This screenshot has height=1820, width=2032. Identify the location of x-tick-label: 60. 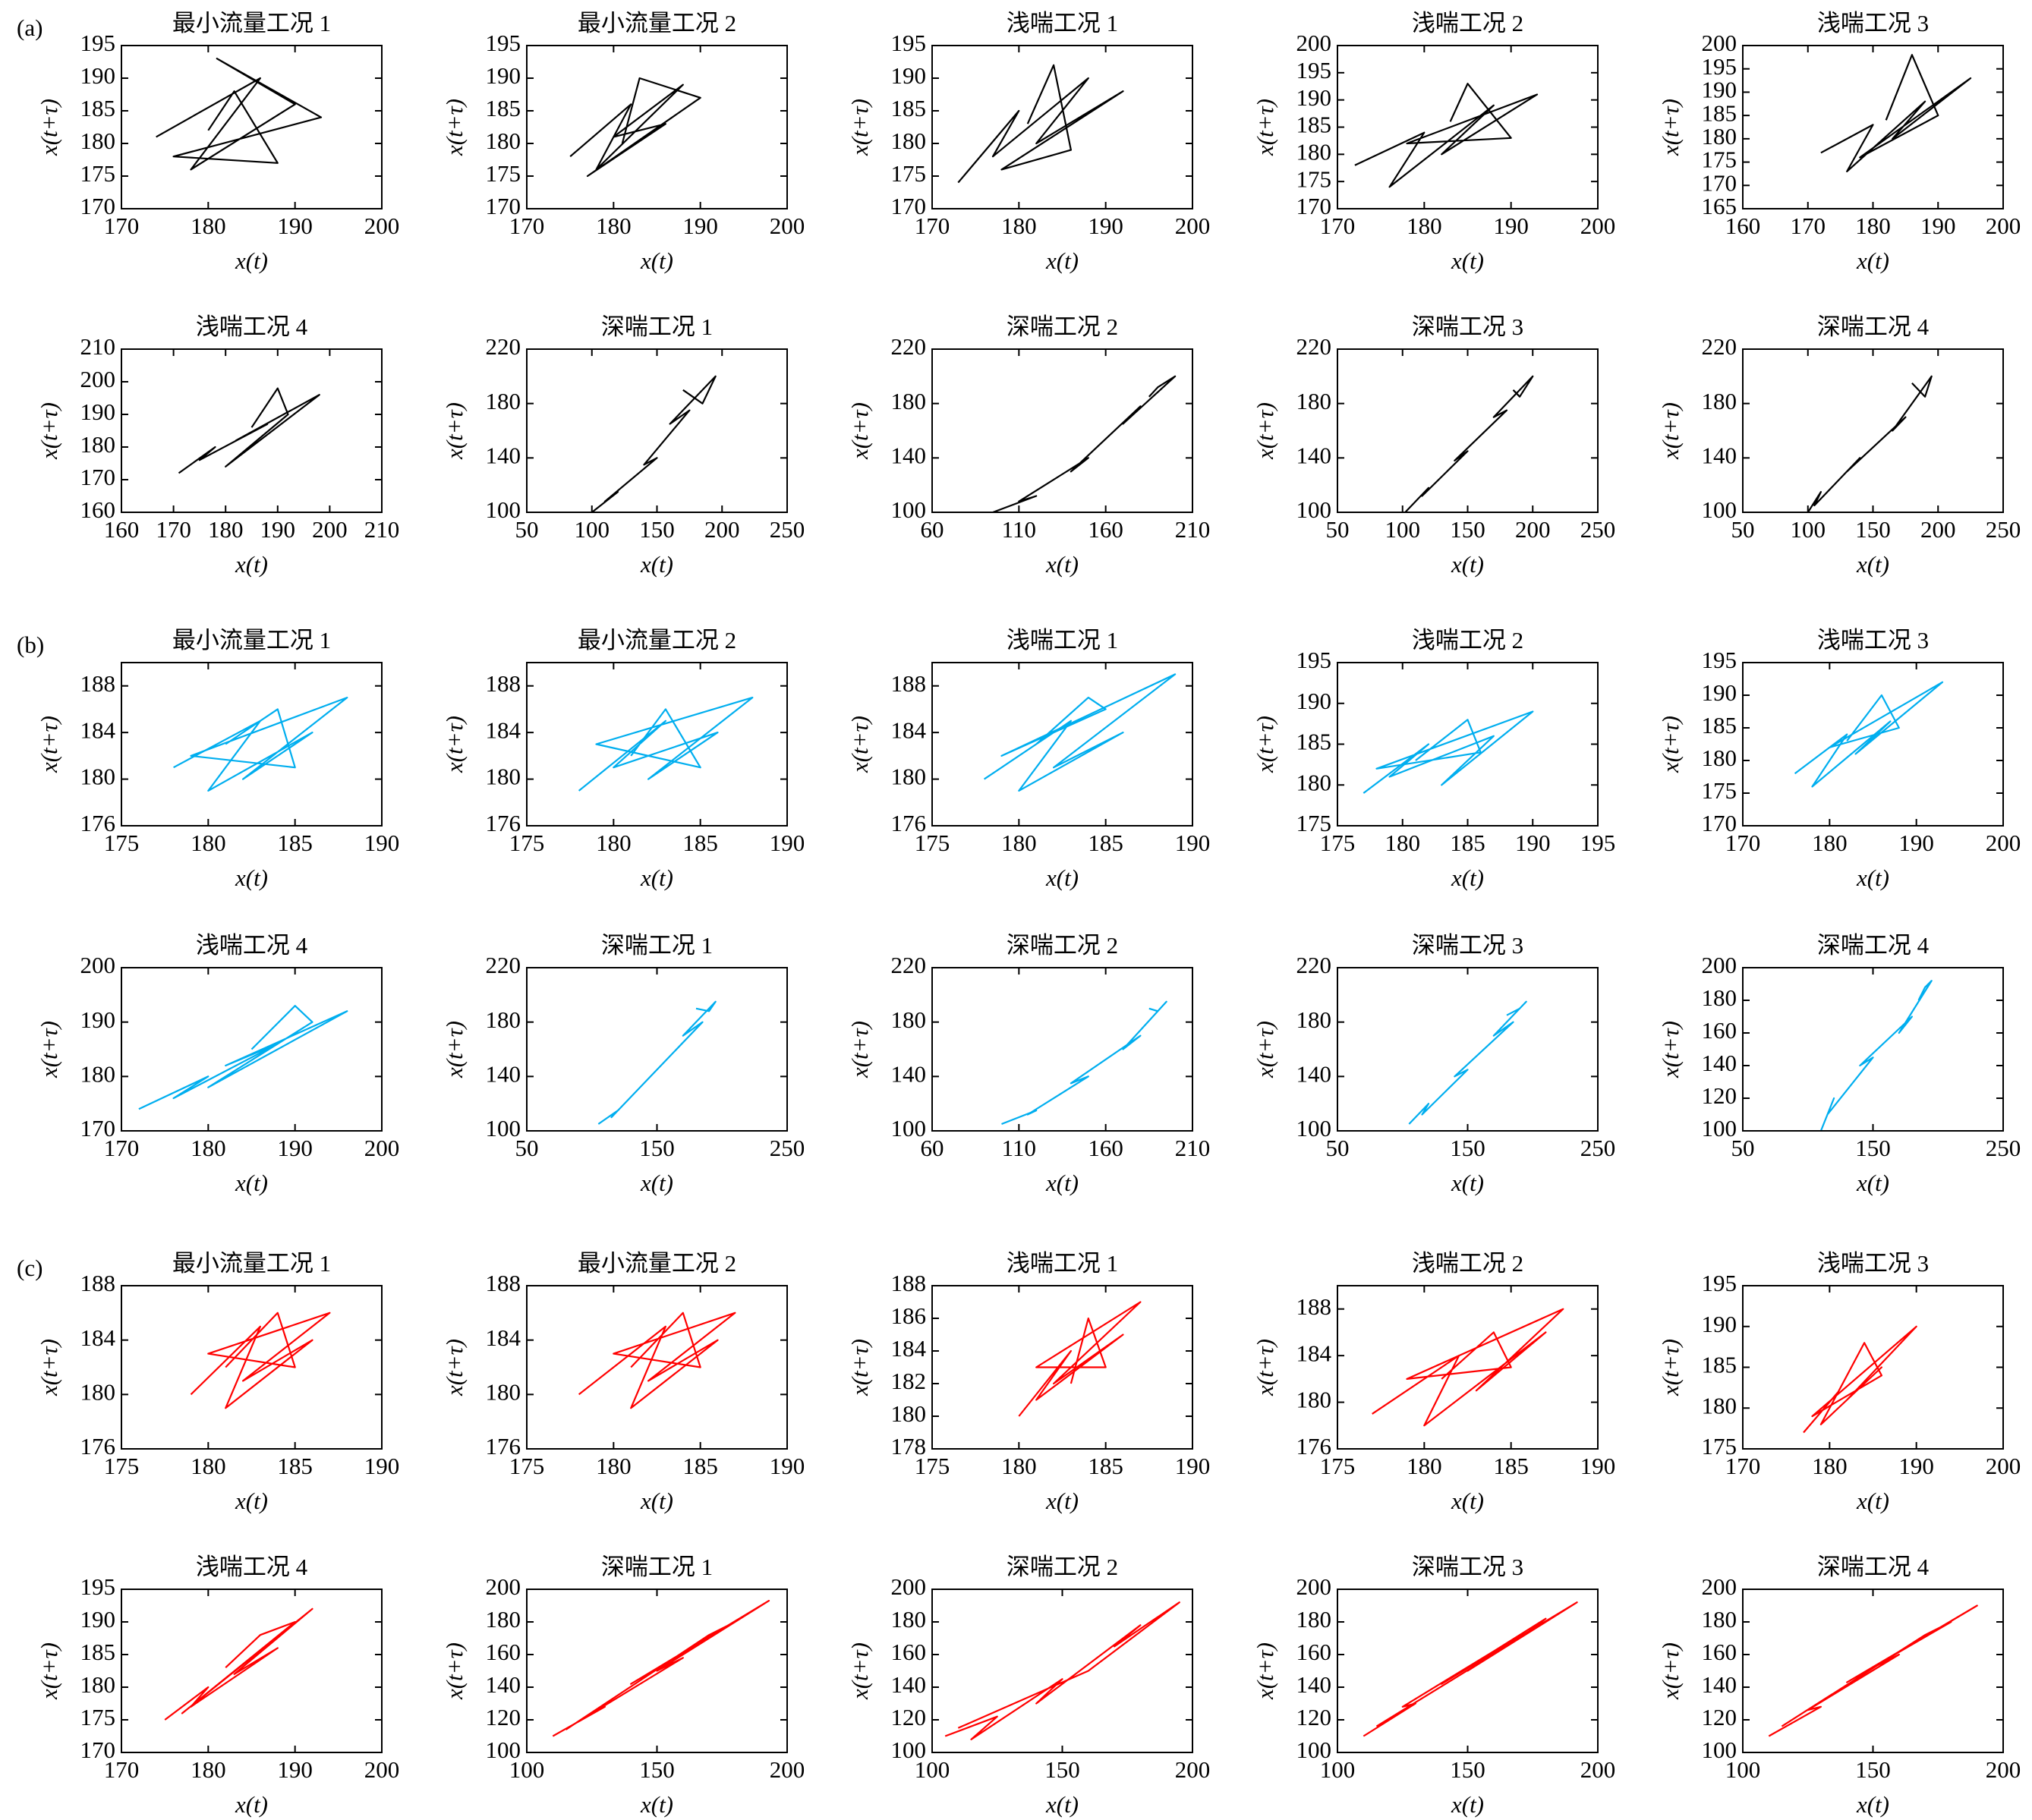
(932, 1148).